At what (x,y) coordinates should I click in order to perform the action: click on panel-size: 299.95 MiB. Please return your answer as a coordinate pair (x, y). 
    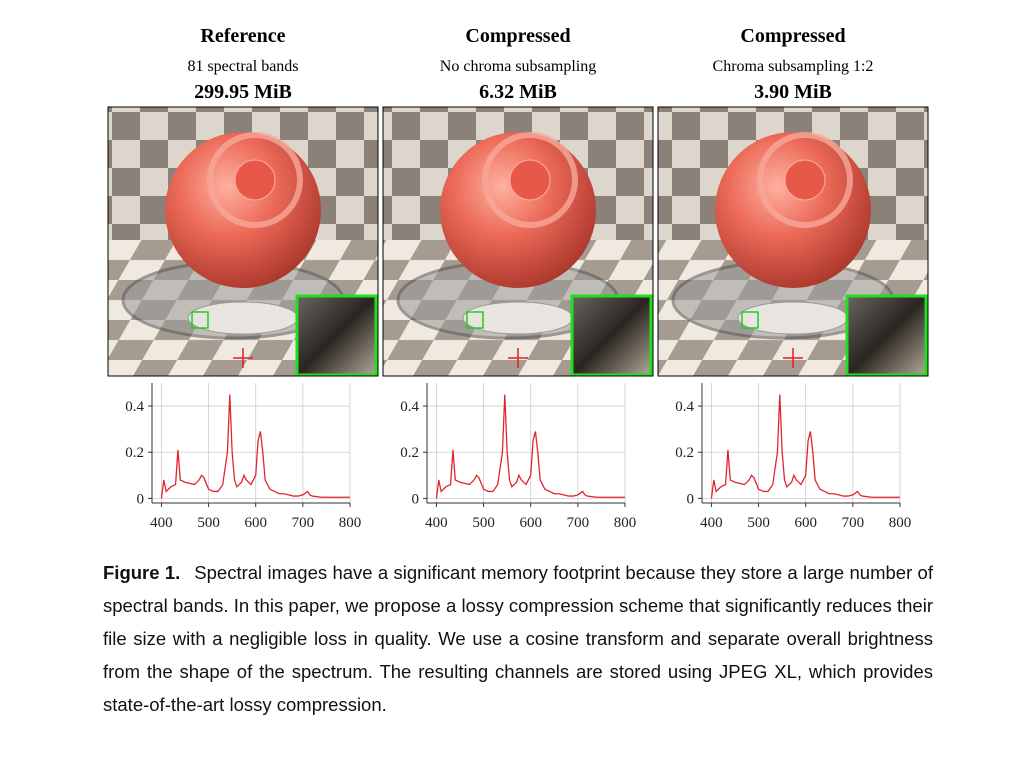
    Looking at the image, I should click on (243, 92).